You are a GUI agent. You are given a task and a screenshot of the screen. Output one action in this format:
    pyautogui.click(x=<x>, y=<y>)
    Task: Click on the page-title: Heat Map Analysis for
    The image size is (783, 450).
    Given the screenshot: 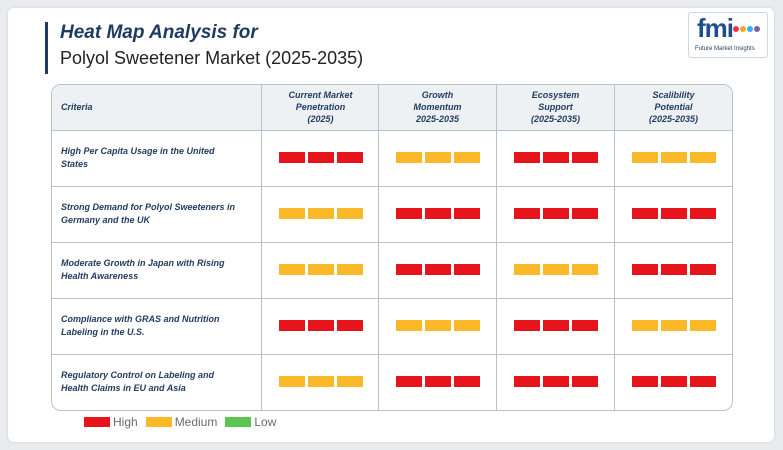 What is the action you would take?
    pyautogui.click(x=159, y=32)
    